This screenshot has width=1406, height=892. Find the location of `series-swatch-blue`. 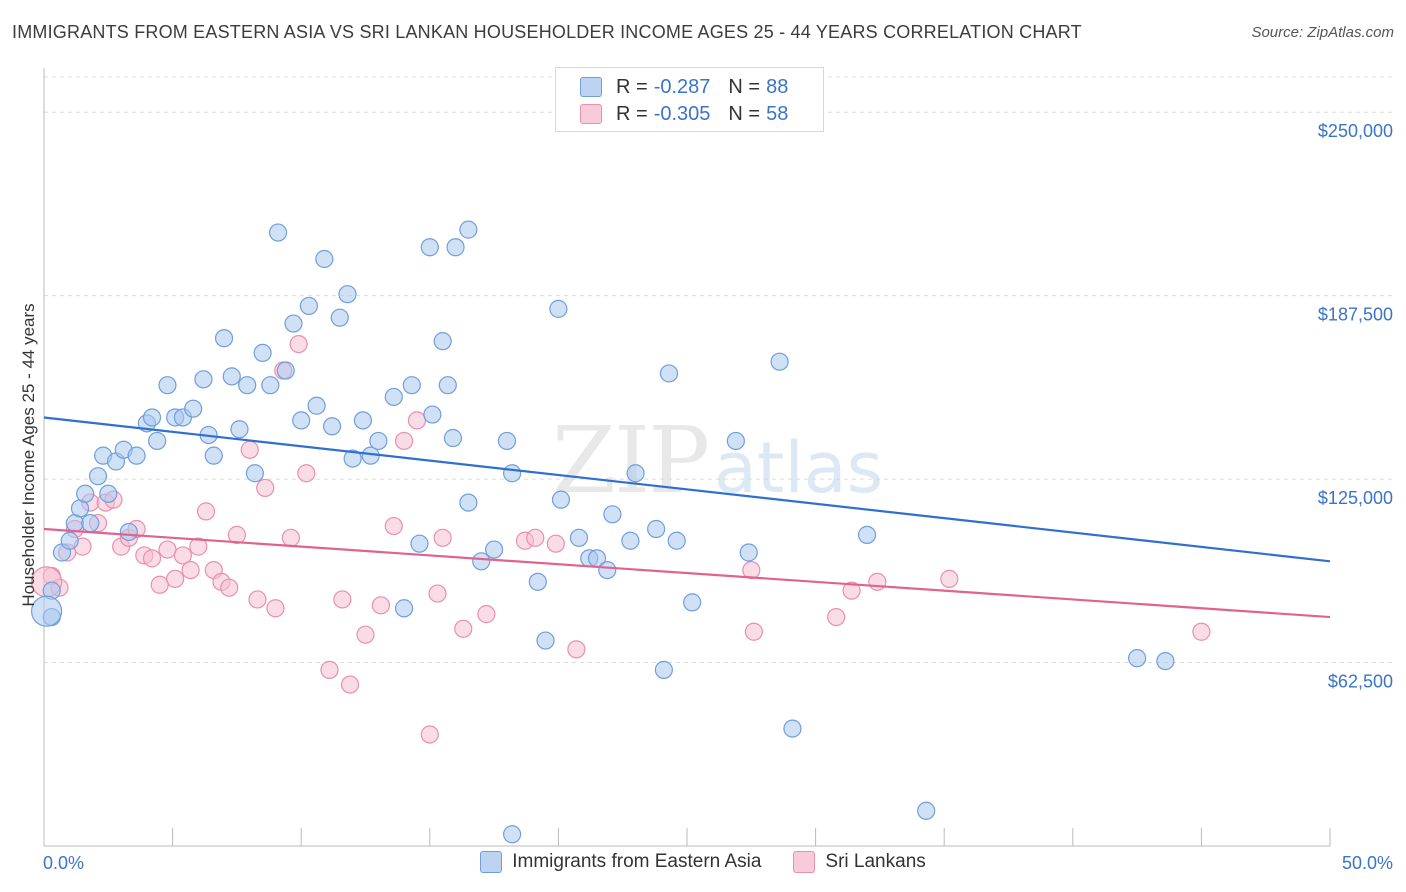

series-swatch-blue is located at coordinates (491, 862).